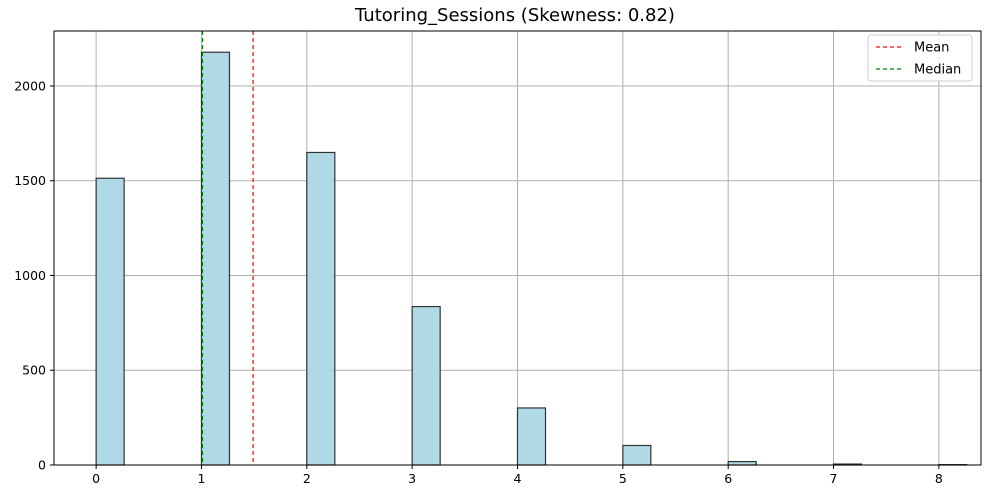 The width and height of the screenshot is (986, 496). Describe the element at coordinates (412, 478) in the screenshot. I see `x-tick-label-3: 3` at that location.